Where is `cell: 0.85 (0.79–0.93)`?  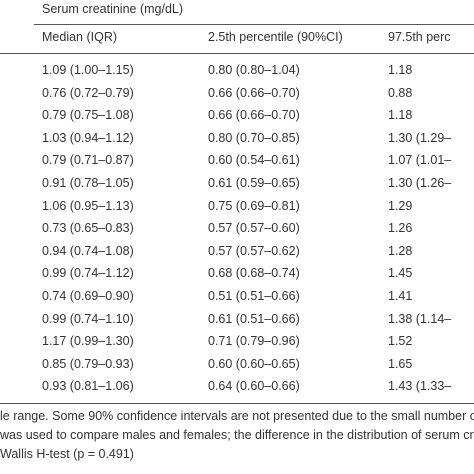 cell: 0.85 (0.79–0.93) is located at coordinates (88, 363).